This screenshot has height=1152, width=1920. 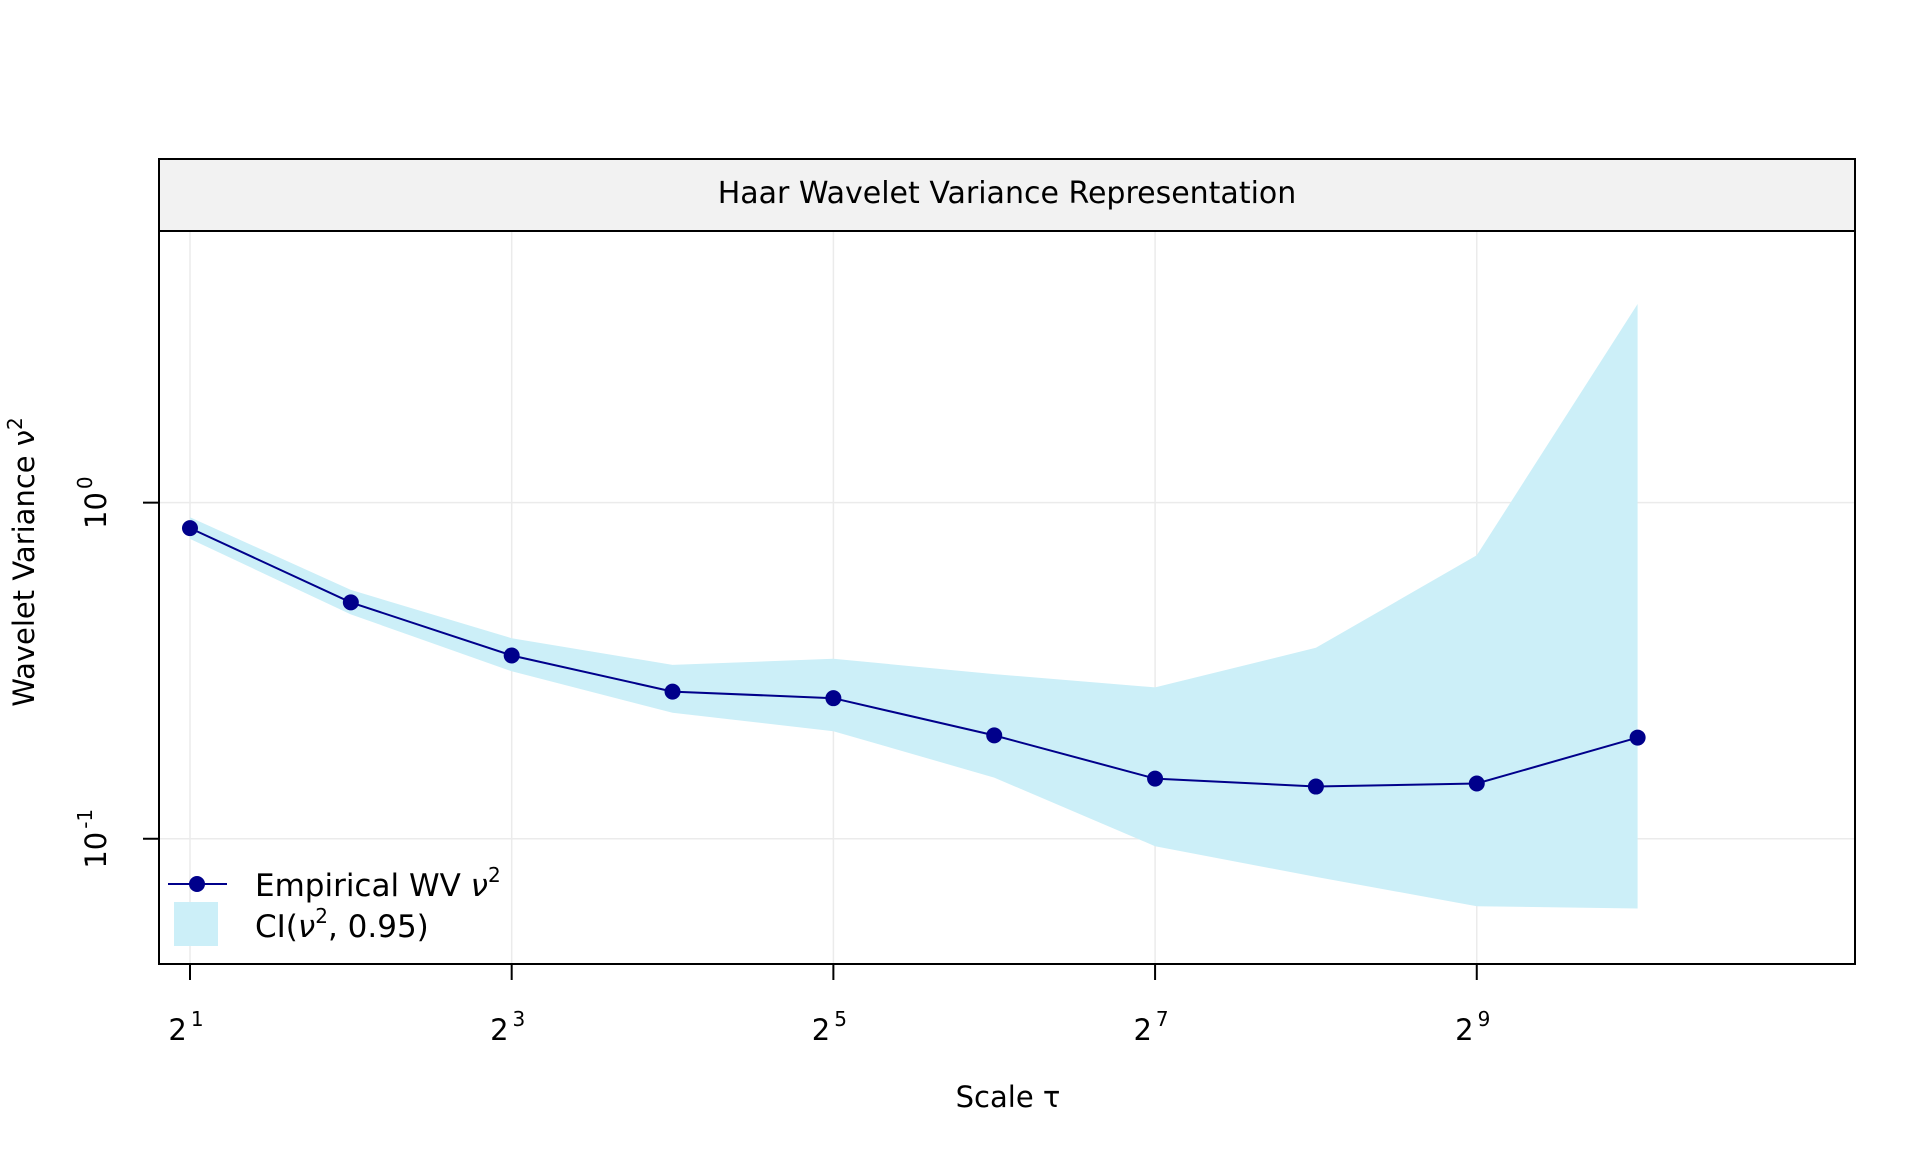 I want to click on title-strip, so click(x=1007, y=195).